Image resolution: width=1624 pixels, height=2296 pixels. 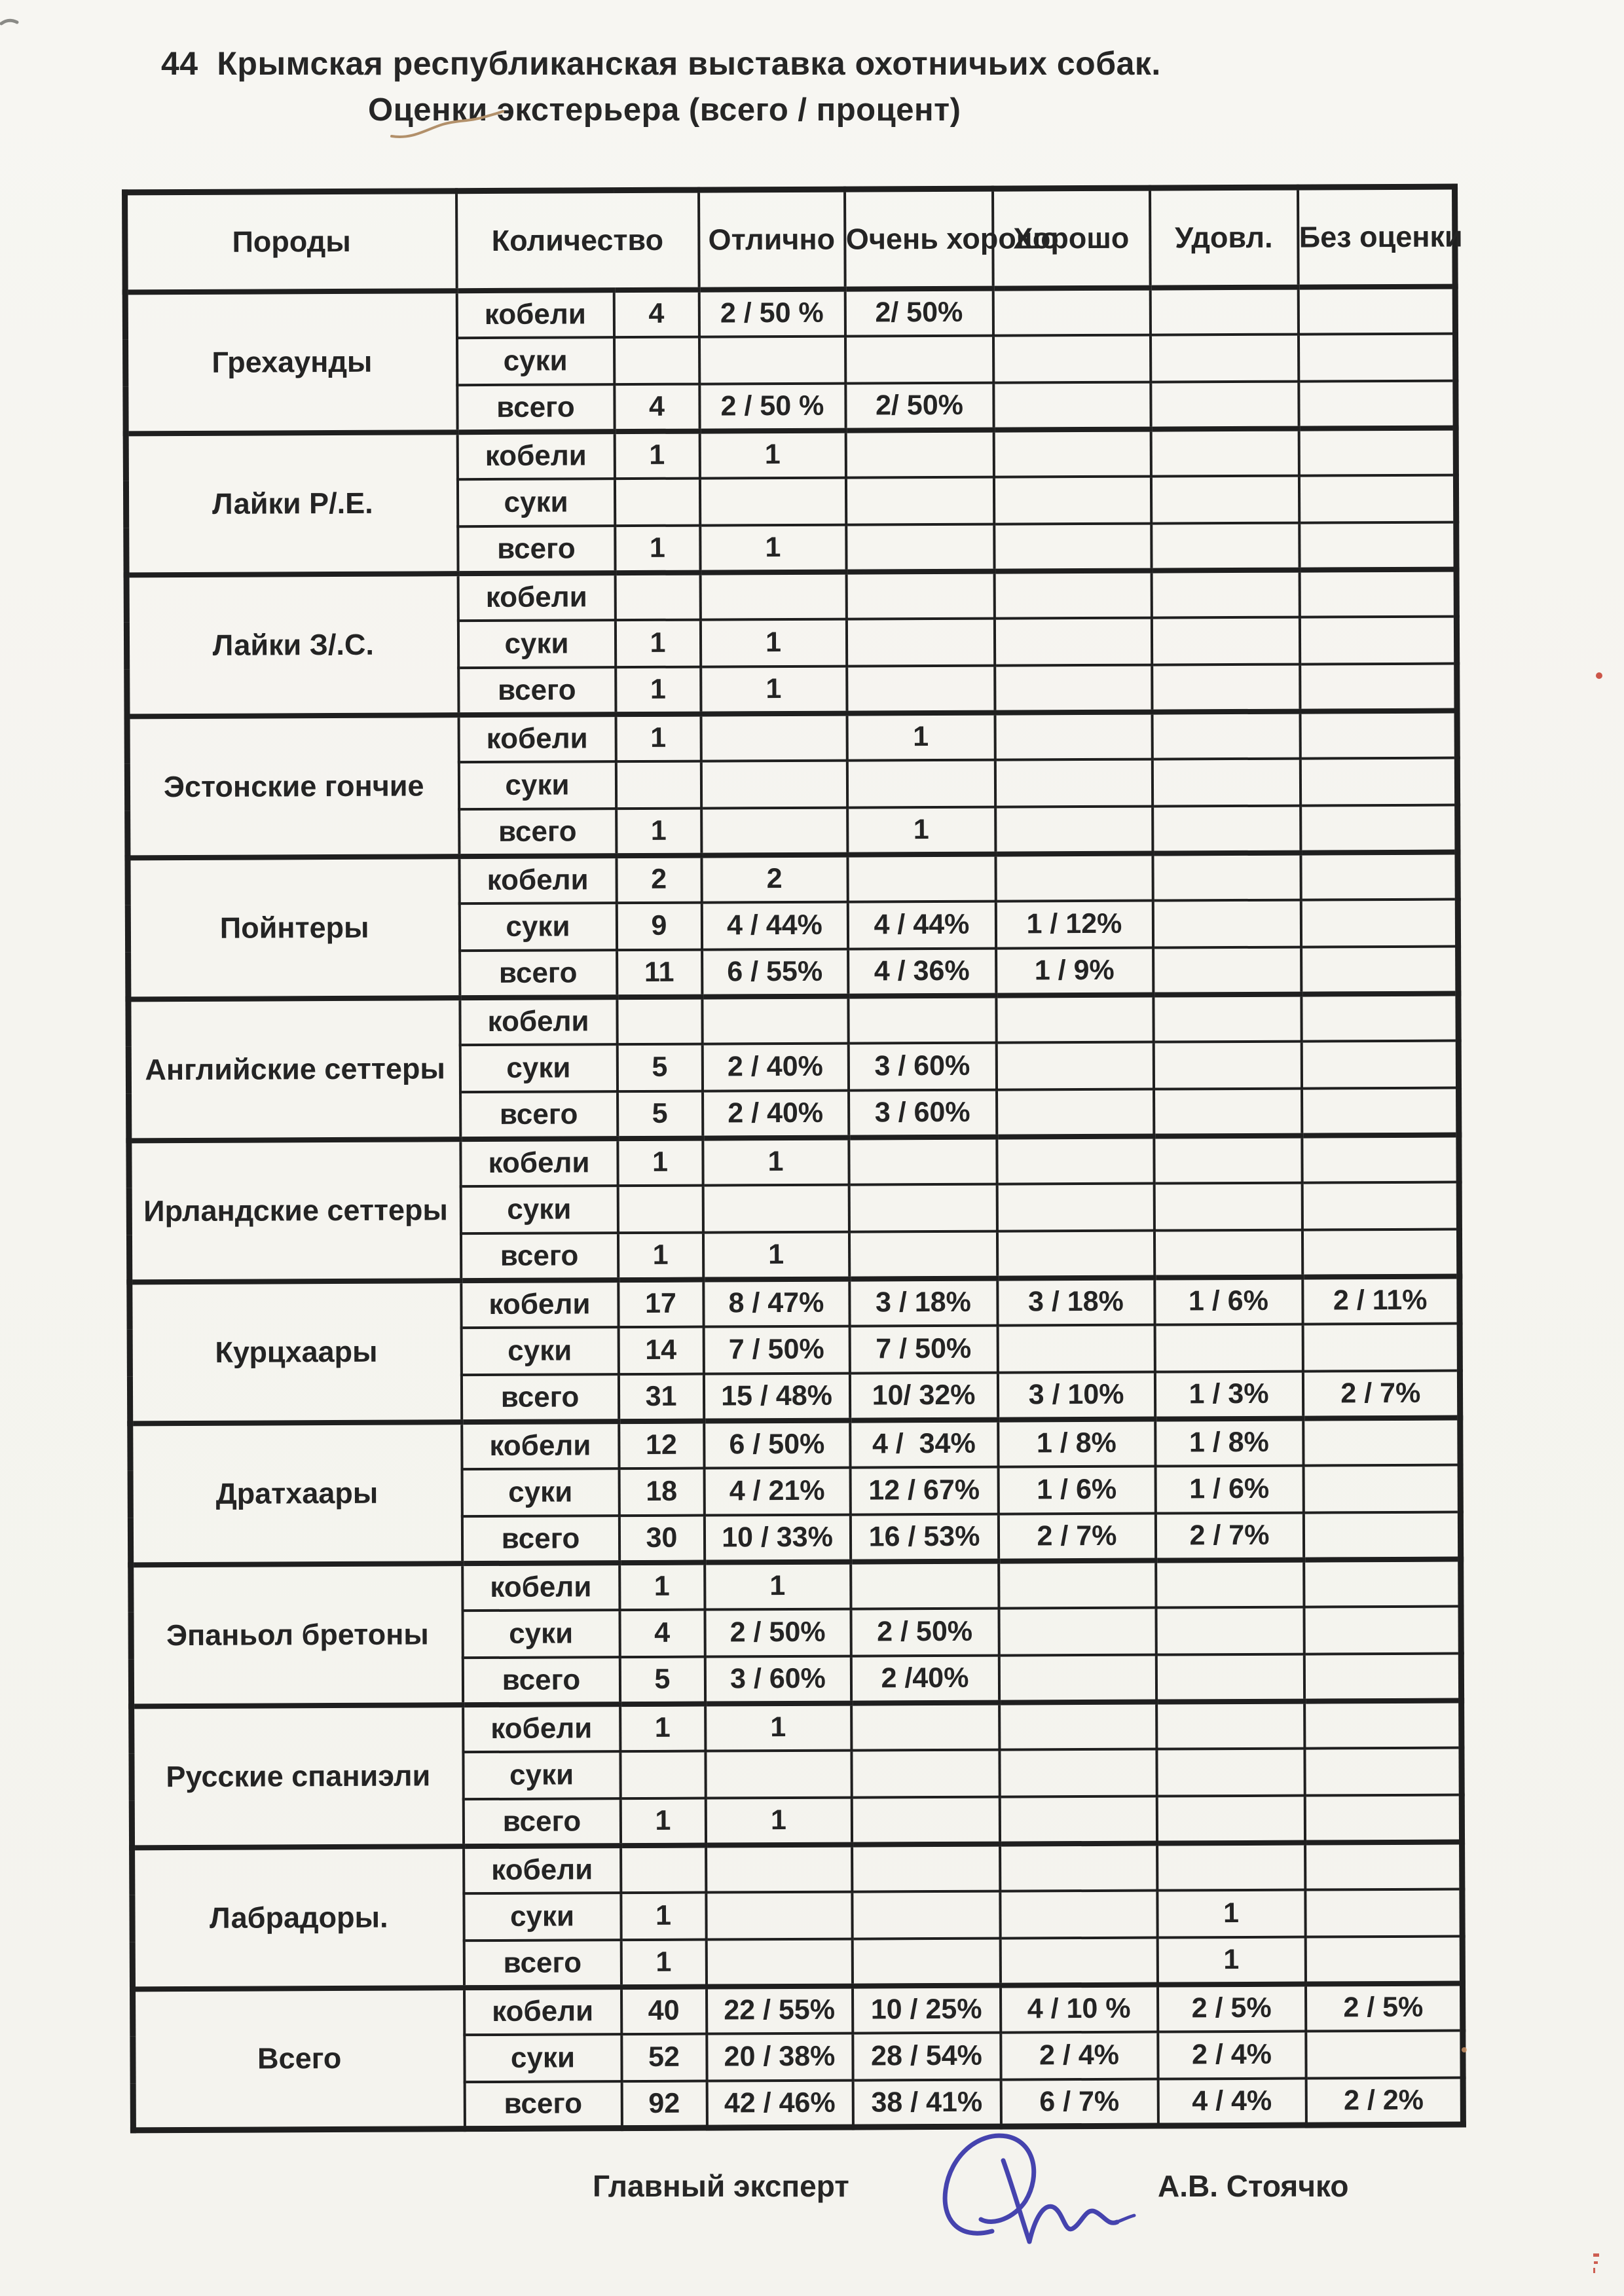 I want to click on cell-satisfactory: 2 / 7%, so click(x=1229, y=1536).